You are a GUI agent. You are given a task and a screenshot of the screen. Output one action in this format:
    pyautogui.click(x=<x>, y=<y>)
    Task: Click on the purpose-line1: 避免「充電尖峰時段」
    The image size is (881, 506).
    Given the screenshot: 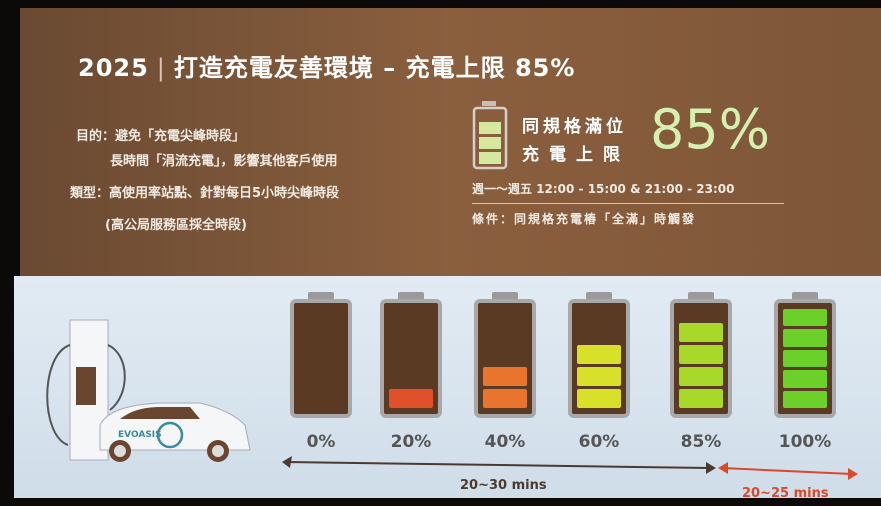 What is the action you would take?
    pyautogui.click(x=180, y=136)
    